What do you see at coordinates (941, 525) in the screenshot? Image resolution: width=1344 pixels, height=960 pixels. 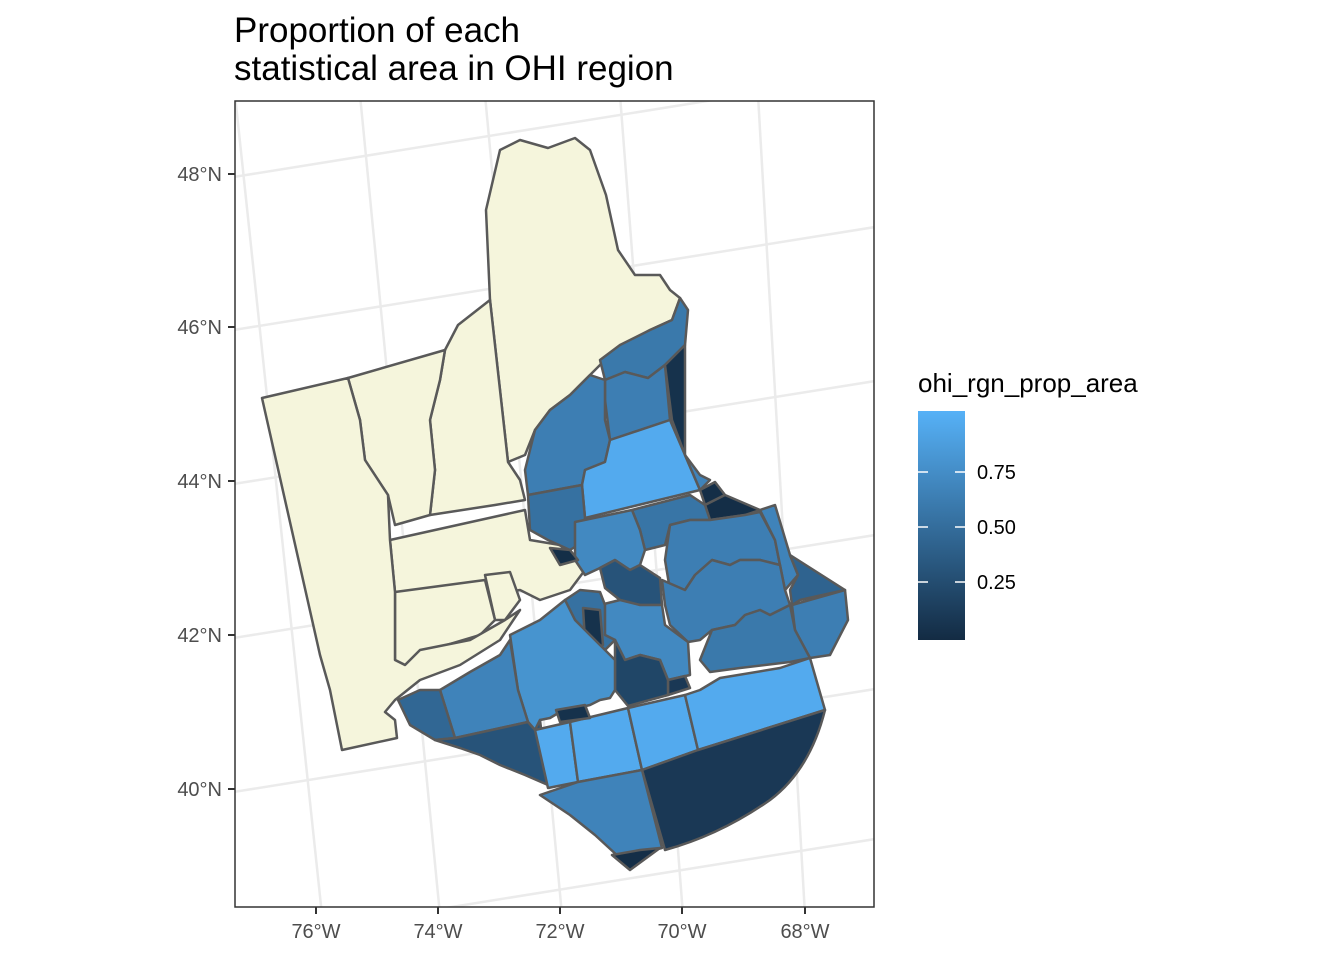 I see `legend-colorbar` at bounding box center [941, 525].